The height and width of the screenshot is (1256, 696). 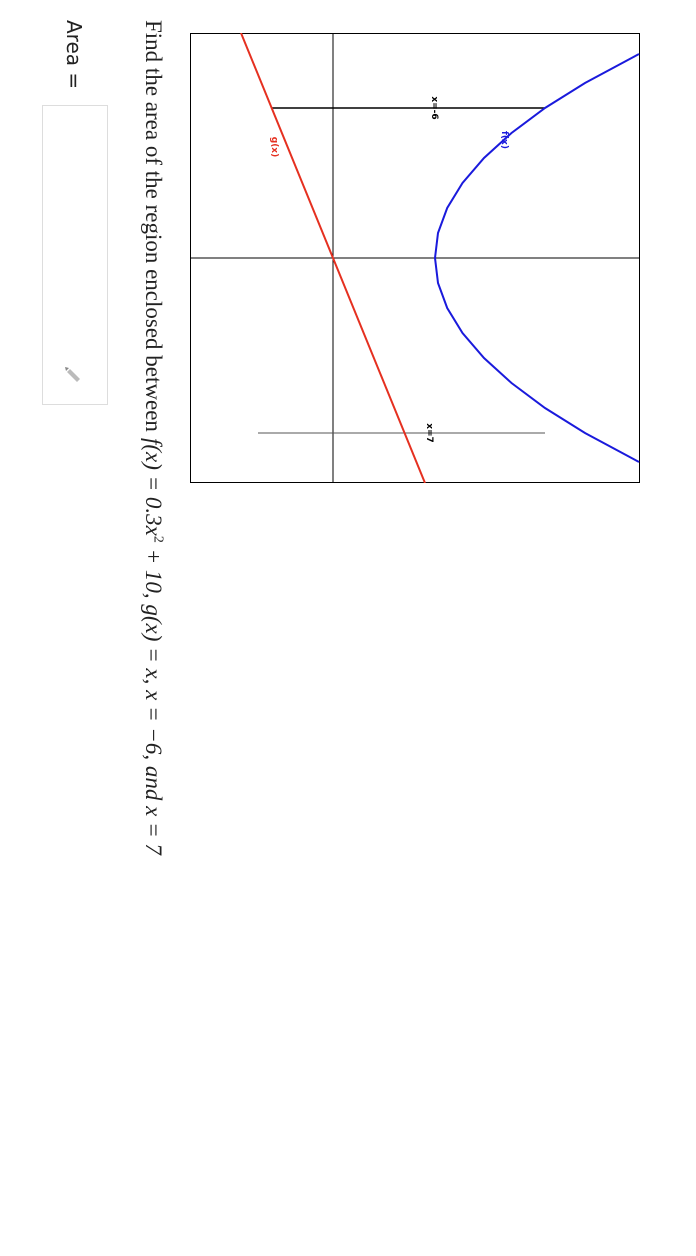 What do you see at coordinates (158, 539) in the screenshot?
I see `math-exp: 2` at bounding box center [158, 539].